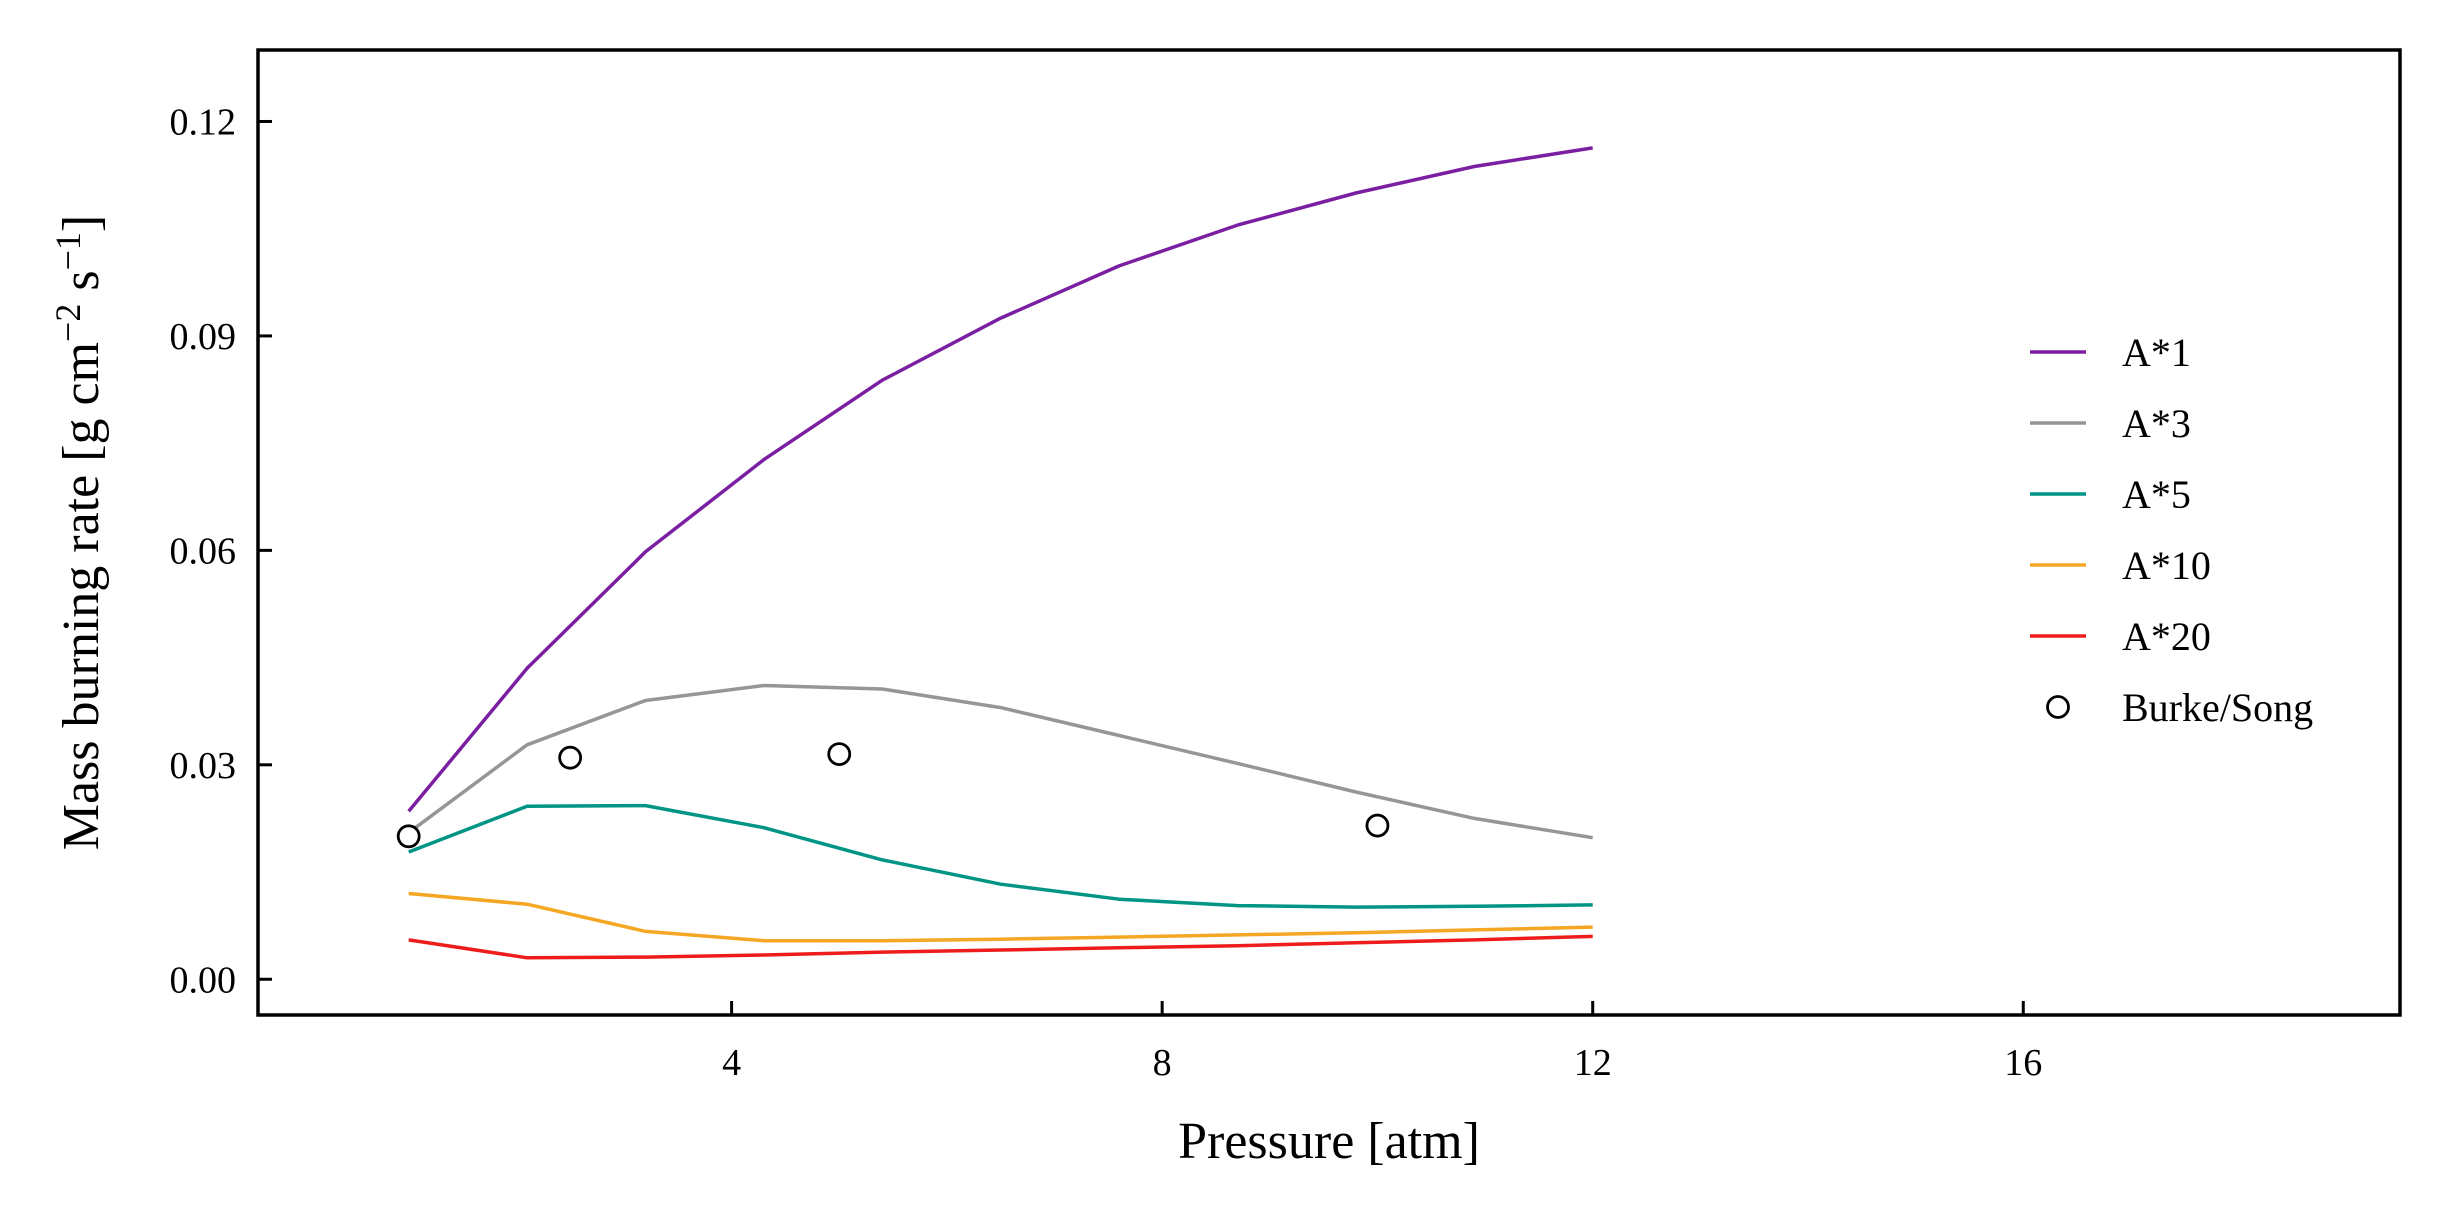 The width and height of the screenshot is (2437, 1222). What do you see at coordinates (203, 766) in the screenshot?
I see `y-tick-label: 0.03` at bounding box center [203, 766].